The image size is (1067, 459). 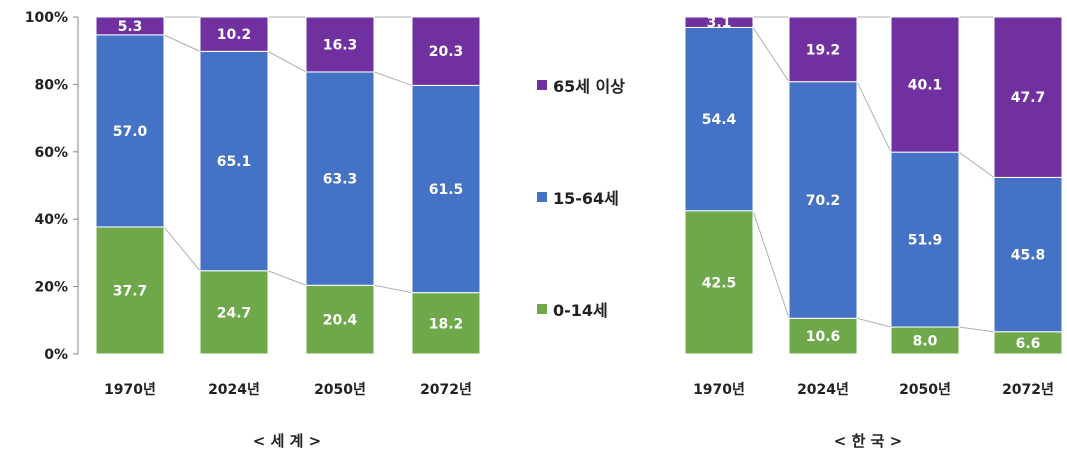 I want to click on data-label-korea-65plus: 19.2, so click(x=823, y=50).